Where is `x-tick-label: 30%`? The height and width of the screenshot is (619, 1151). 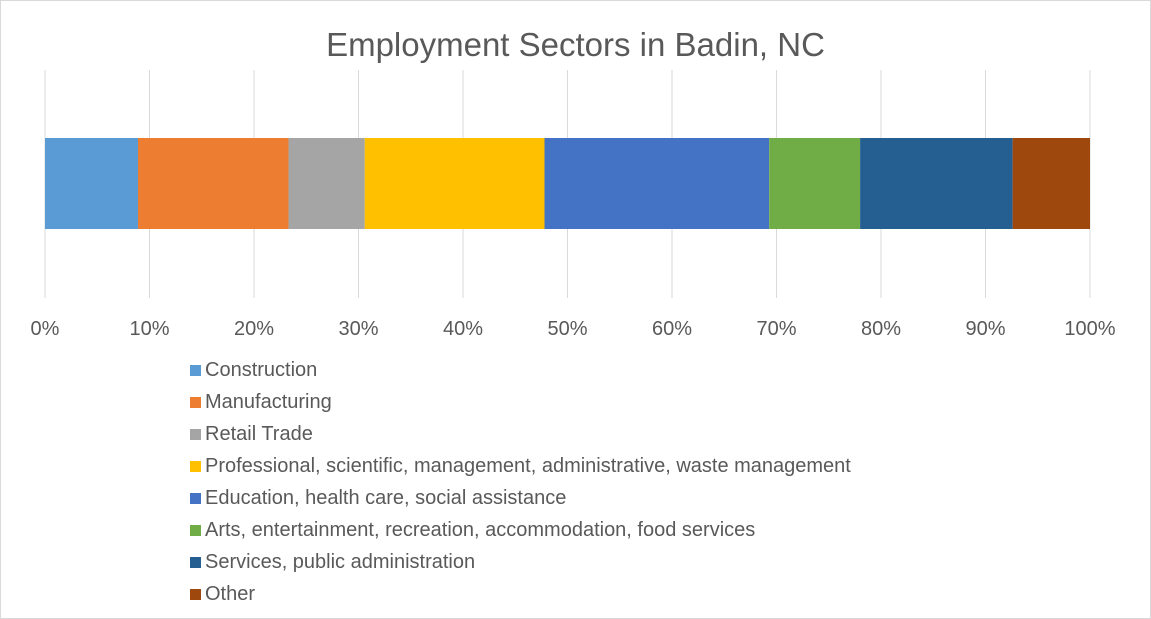
x-tick-label: 30% is located at coordinates (358, 329).